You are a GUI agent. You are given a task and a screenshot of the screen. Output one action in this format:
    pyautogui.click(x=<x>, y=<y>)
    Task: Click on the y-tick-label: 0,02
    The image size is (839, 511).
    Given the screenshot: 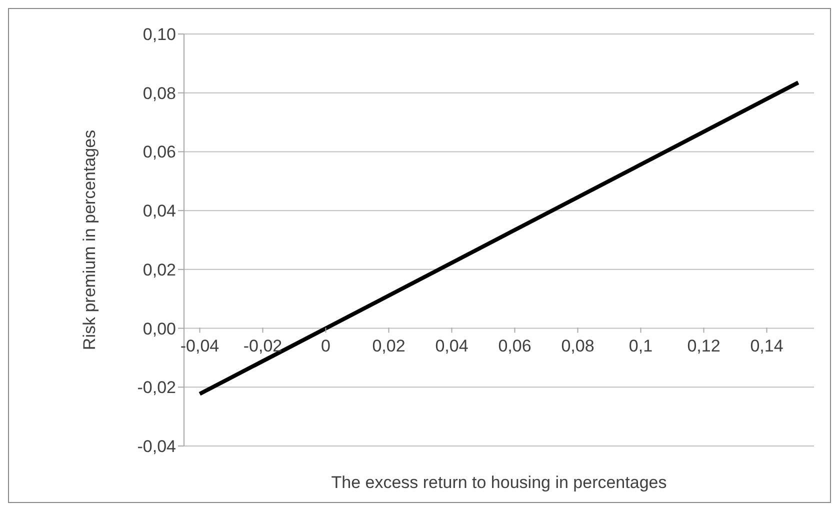 What is the action you would take?
    pyautogui.click(x=159, y=270)
    